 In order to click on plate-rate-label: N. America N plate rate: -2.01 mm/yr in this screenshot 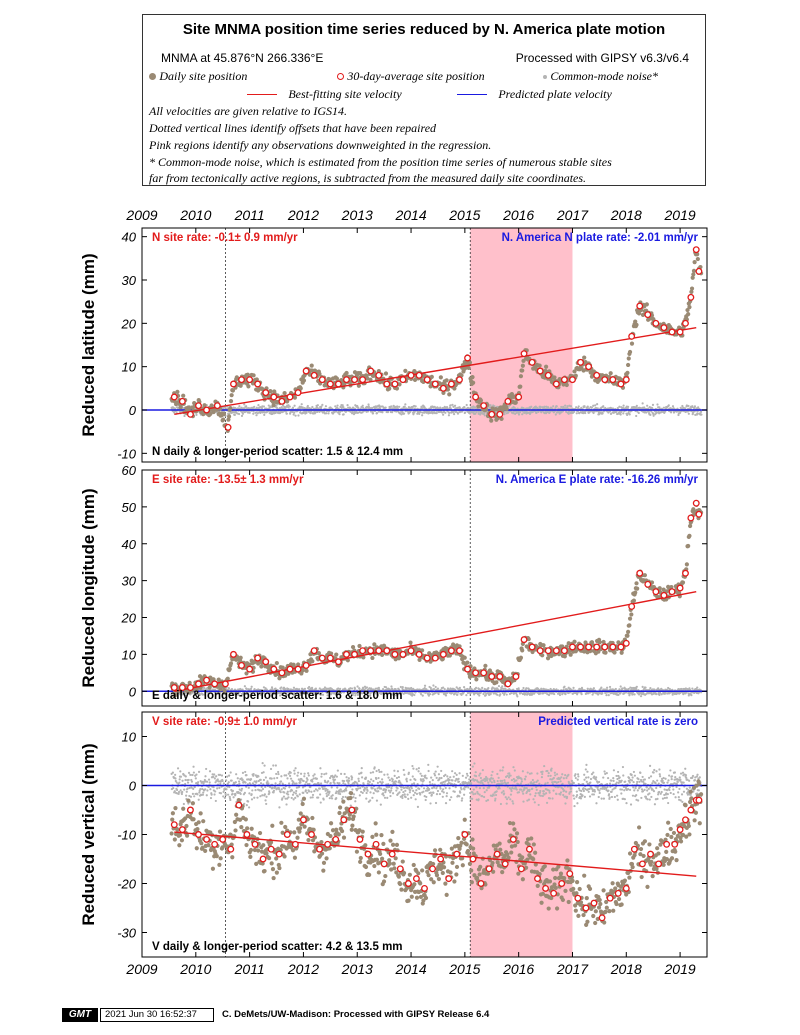, I will do `click(600, 238)`.